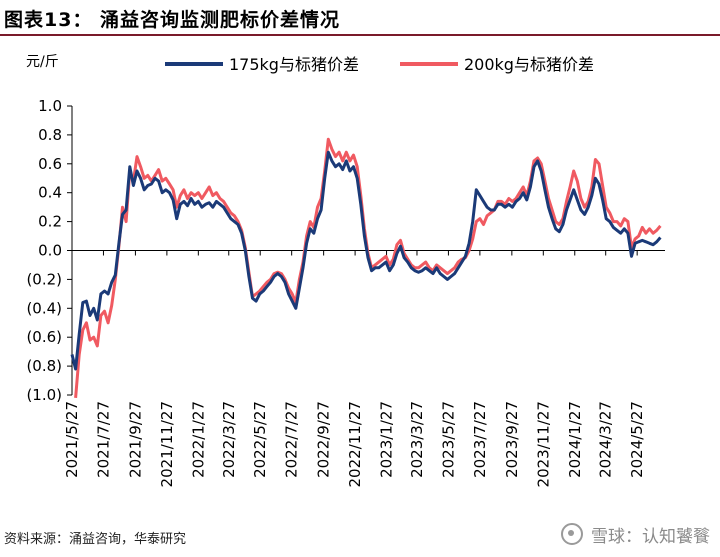 The width and height of the screenshot is (720, 557). What do you see at coordinates (529, 64) in the screenshot?
I see `legend-label-2: 200kg与标猪价差` at bounding box center [529, 64].